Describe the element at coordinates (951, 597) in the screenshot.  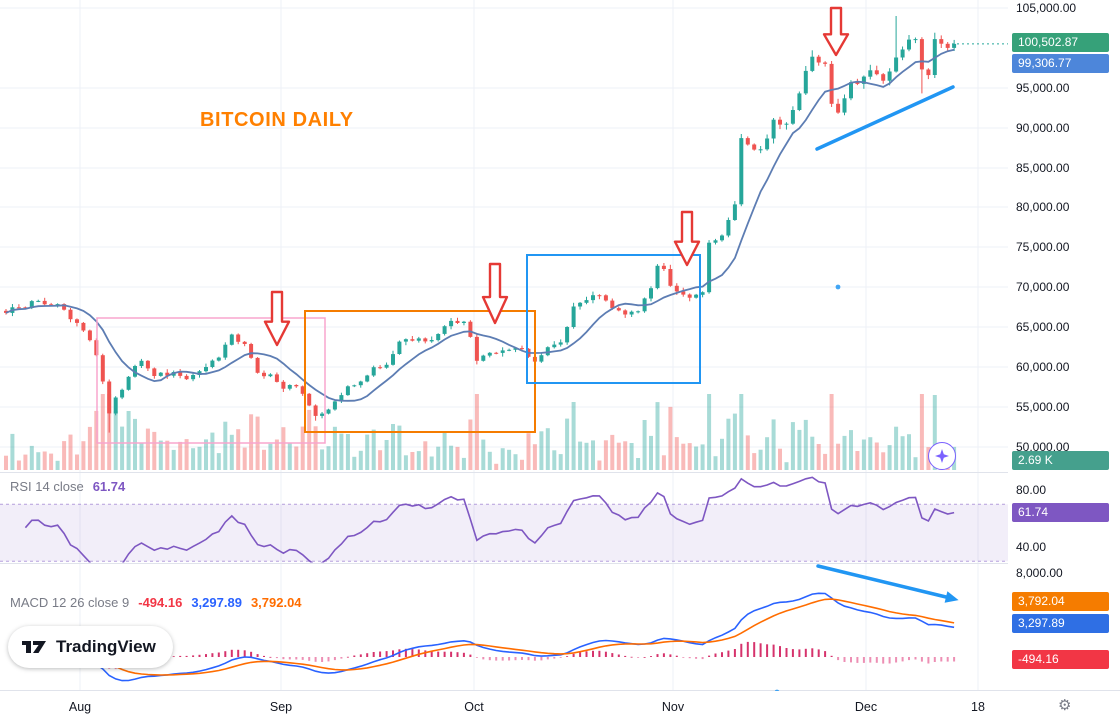
I see `macd-arrowhead` at that location.